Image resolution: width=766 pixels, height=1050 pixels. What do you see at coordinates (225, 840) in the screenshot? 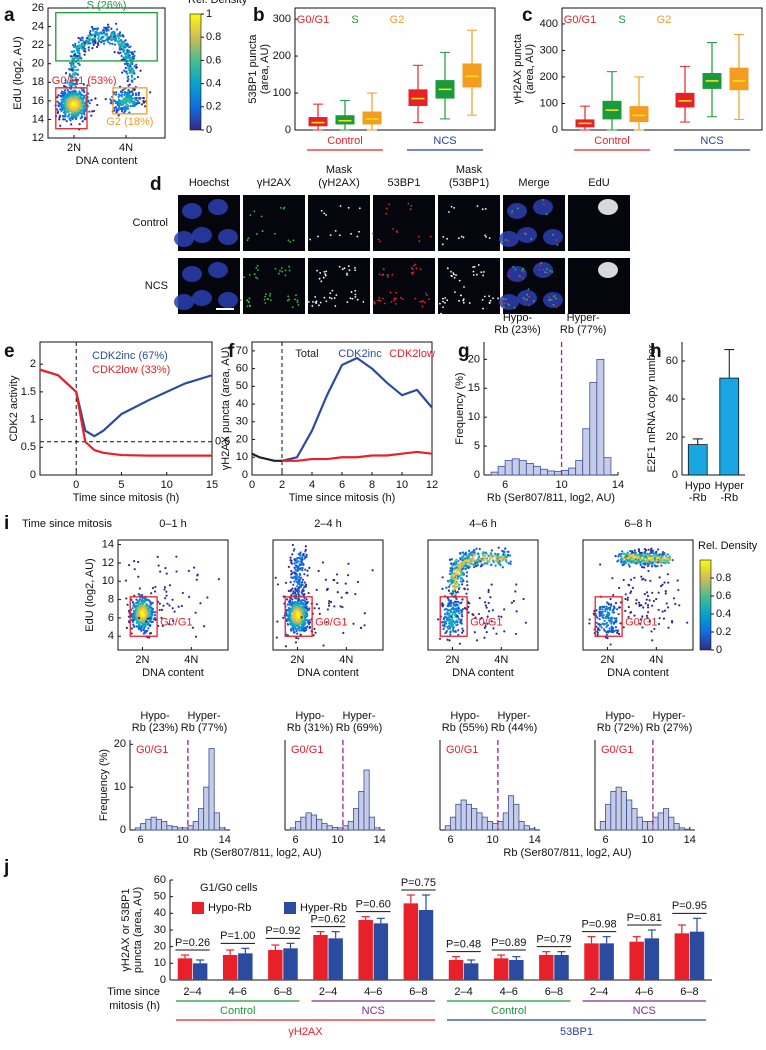
I see `x-tick-label: 14` at bounding box center [225, 840].